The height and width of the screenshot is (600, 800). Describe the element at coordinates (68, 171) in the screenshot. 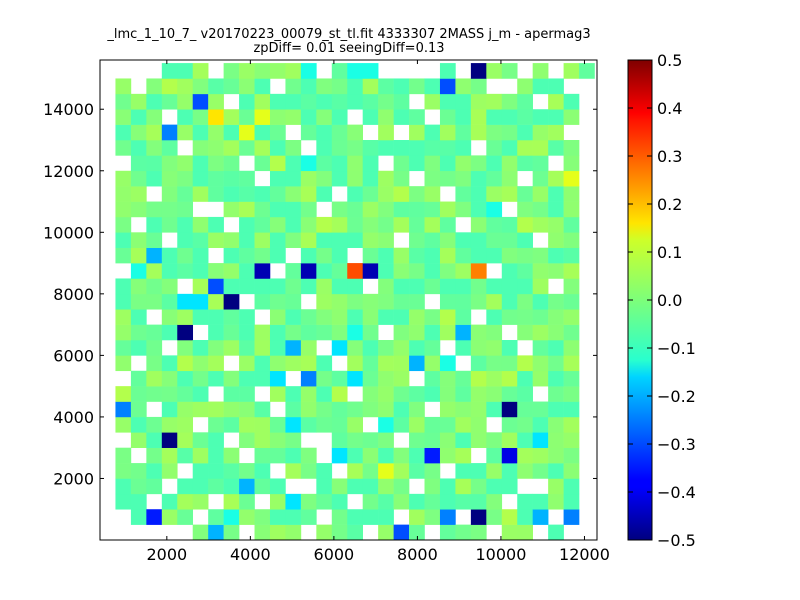

I see `y-tick-label: 12000` at that location.